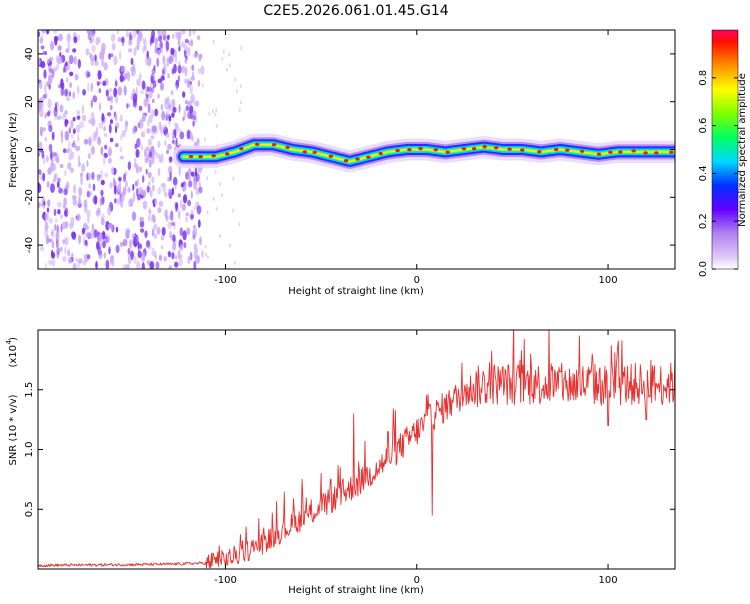 This screenshot has height=604, width=750. Describe the element at coordinates (29, 197) in the screenshot. I see `y-tick-label: -20` at that location.